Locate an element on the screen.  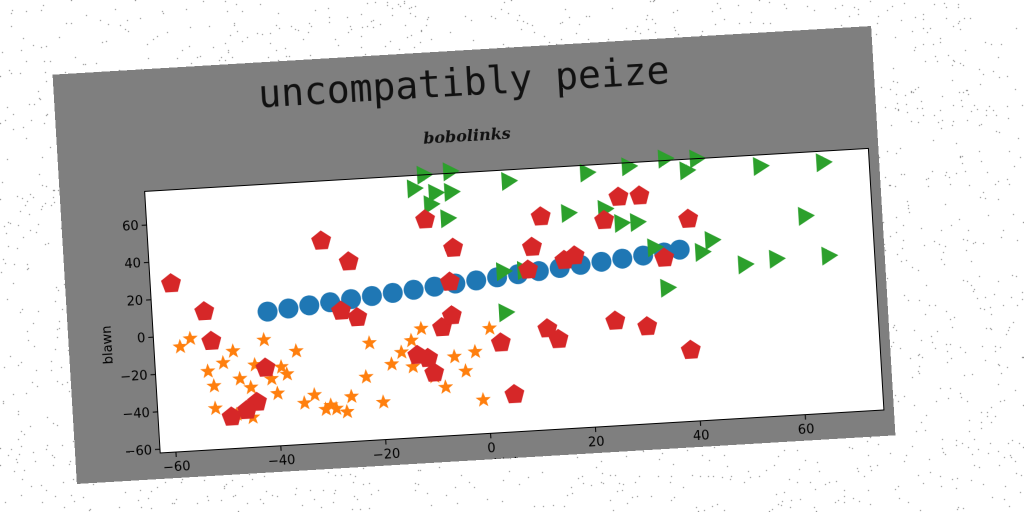
x-tick-label-5: 40 is located at coordinates (701, 436).